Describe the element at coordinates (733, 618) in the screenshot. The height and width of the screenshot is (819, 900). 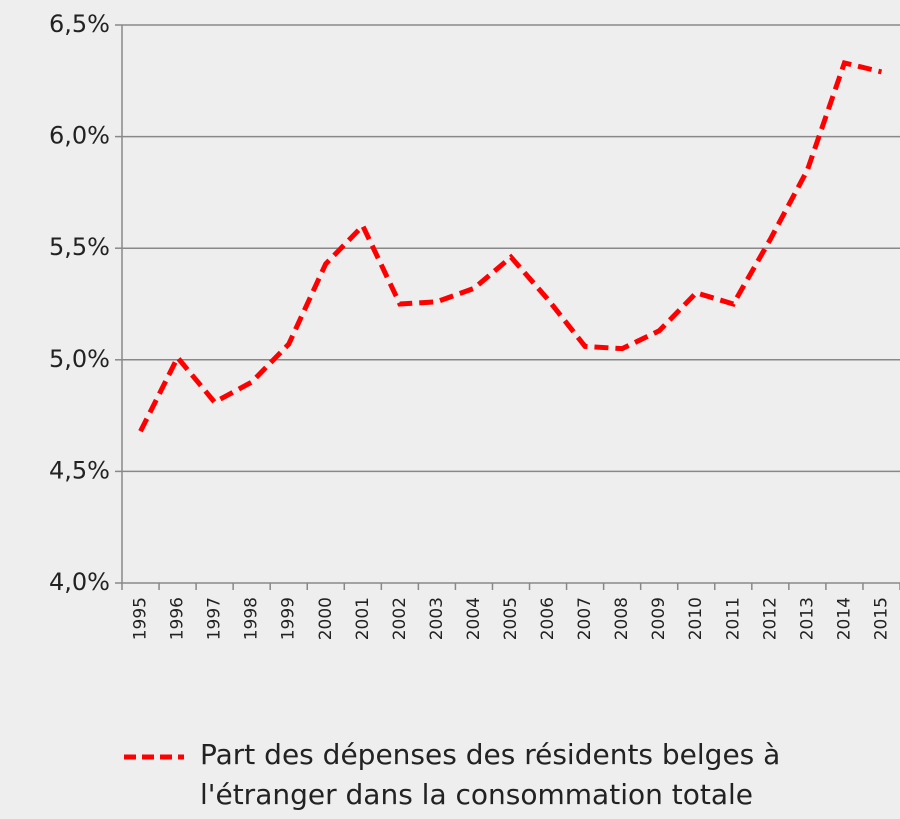
I see `x-tick-label: 2011` at that location.